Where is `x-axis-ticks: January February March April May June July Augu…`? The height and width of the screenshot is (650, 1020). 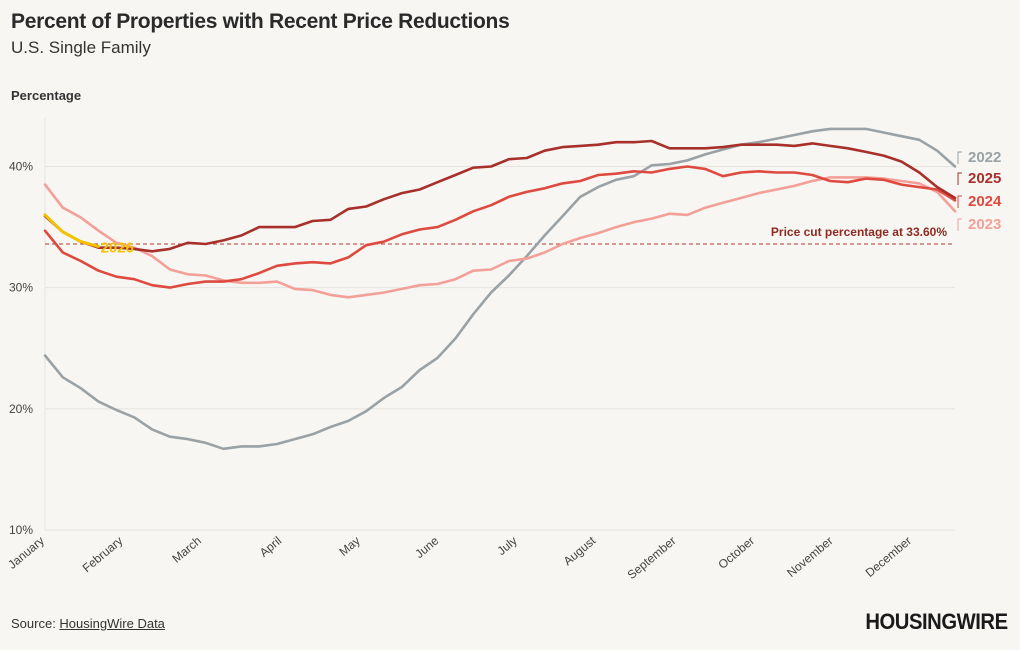 x-axis-ticks: January February March April May June July Augu… is located at coordinates (459, 557).